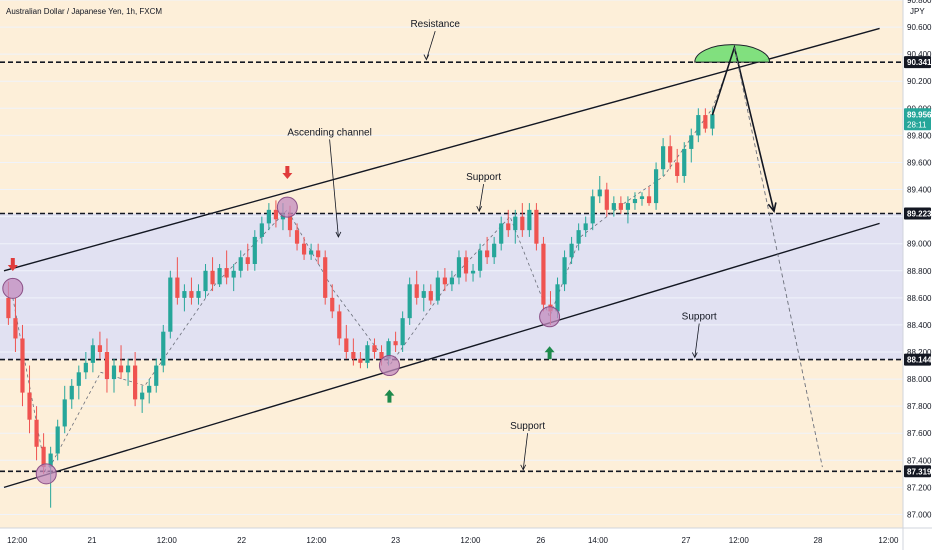  Describe the element at coordinates (435, 24) in the screenshot. I see `annotation-label: Resistance` at that location.